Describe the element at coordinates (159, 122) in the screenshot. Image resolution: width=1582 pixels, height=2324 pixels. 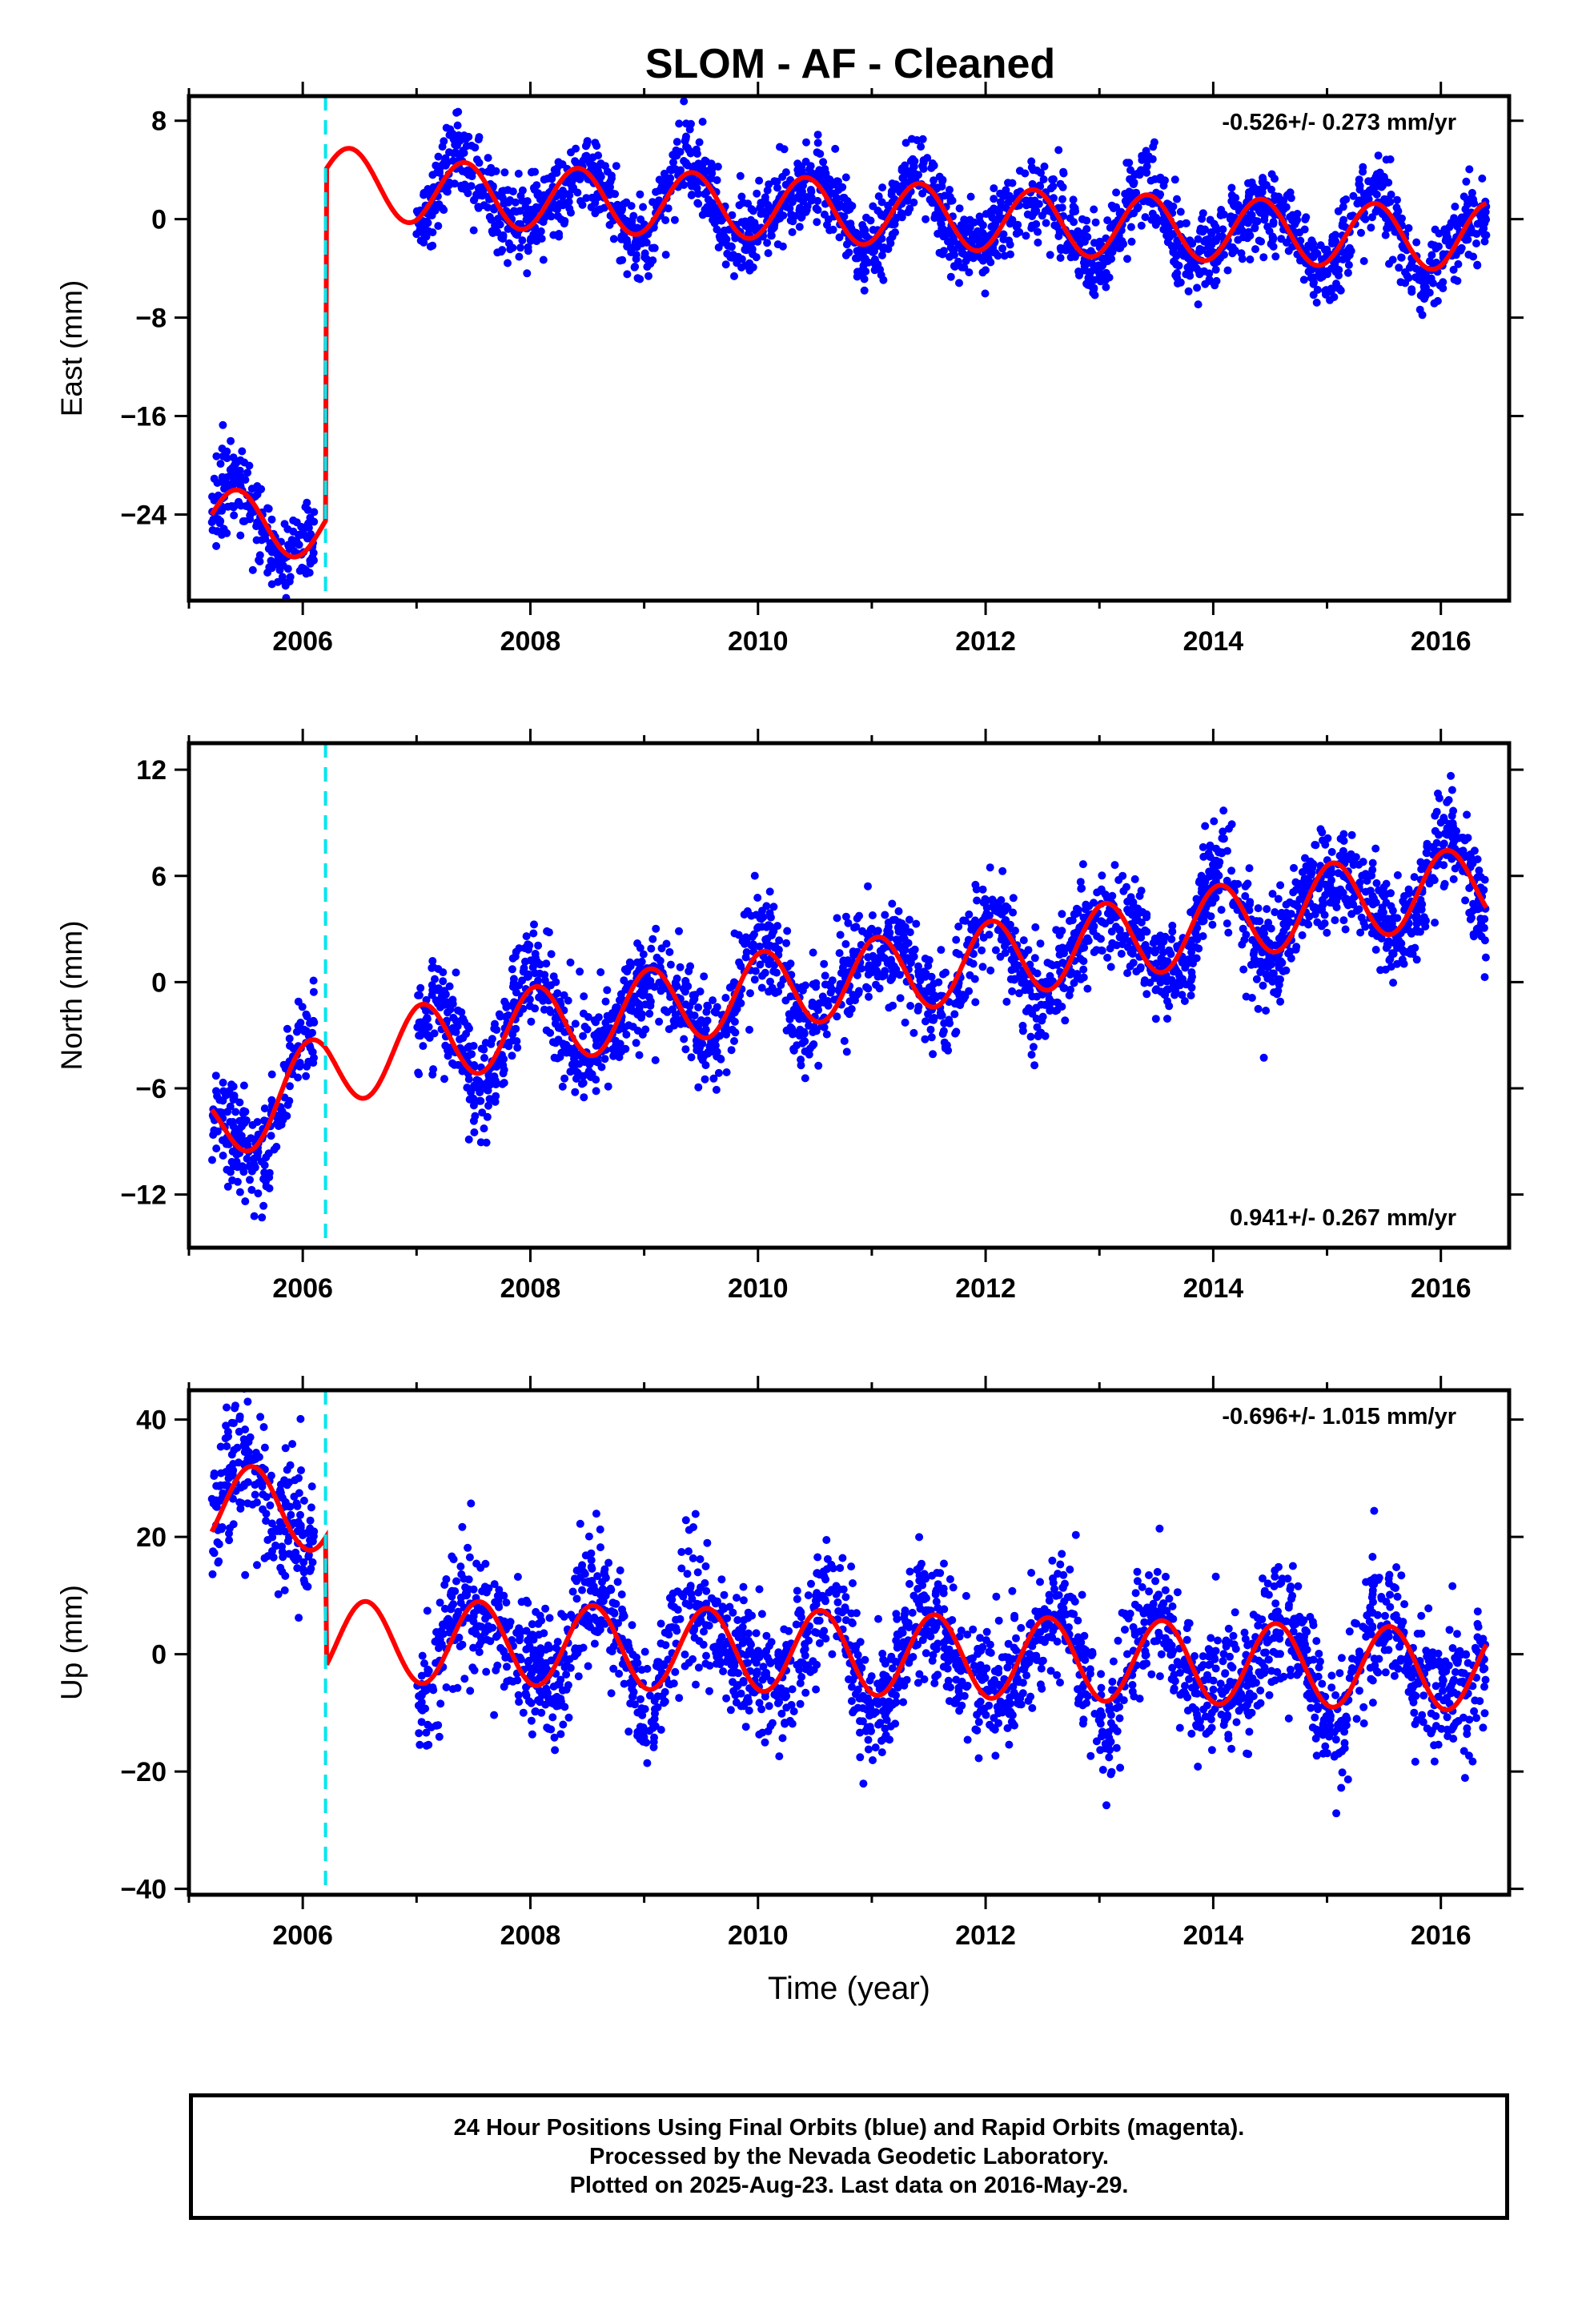
I see `y-tick-label: 8` at that location.